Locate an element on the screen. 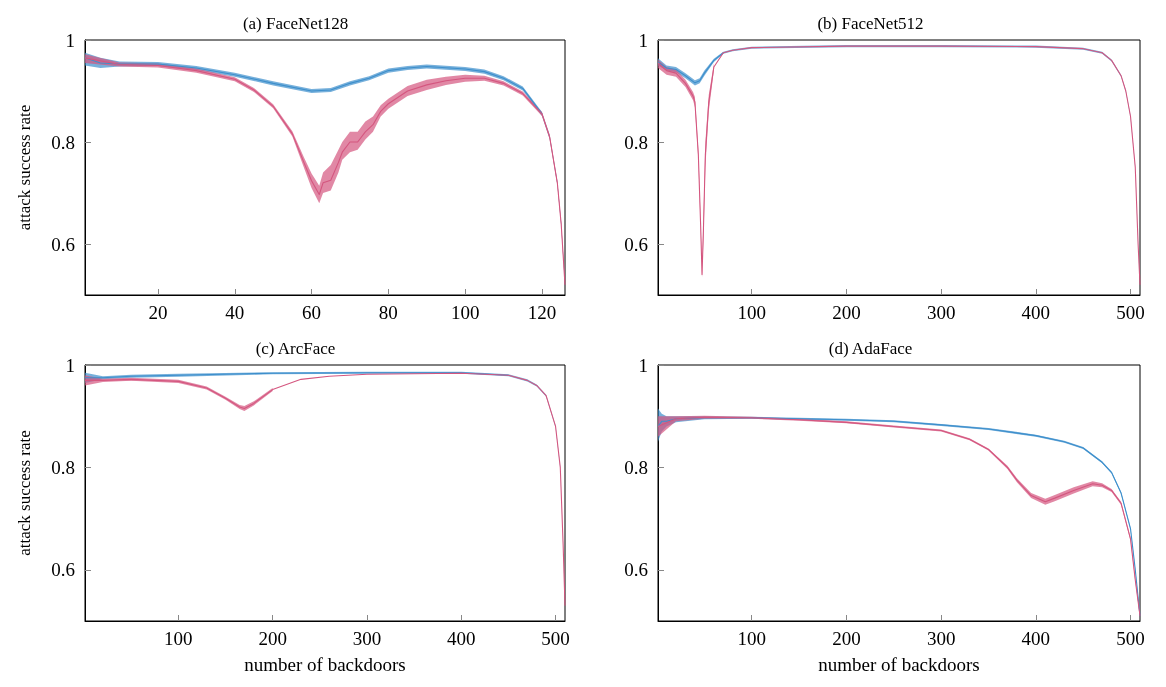  x-tick-label: 60 is located at coordinates (312, 312).